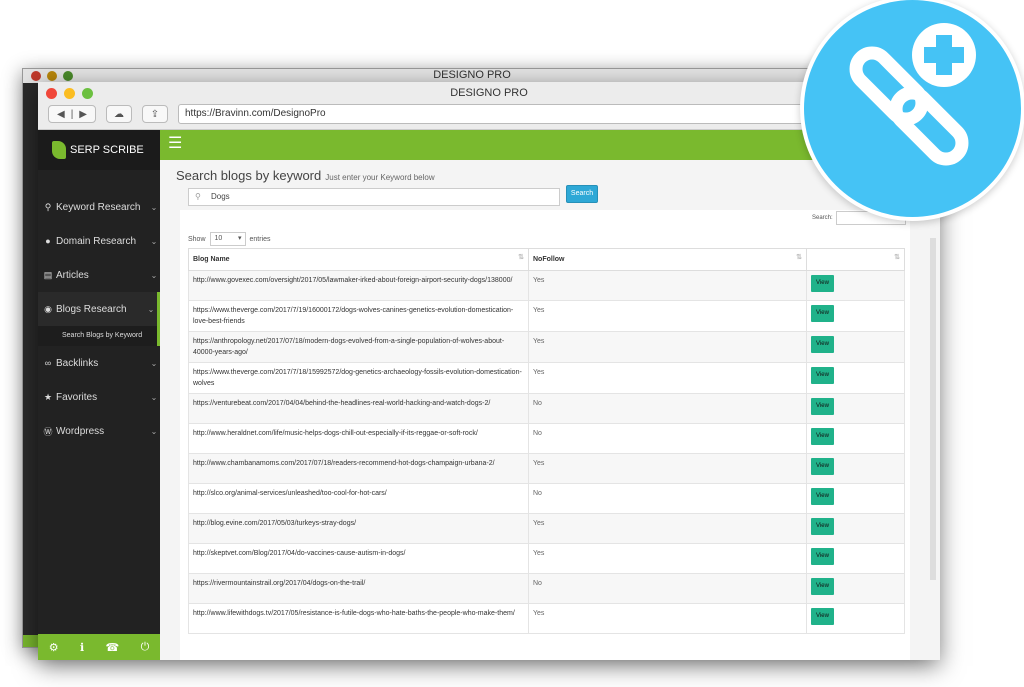 The width and height of the screenshot is (1024, 687). I want to click on link-icon: ∞, so click(48, 363).